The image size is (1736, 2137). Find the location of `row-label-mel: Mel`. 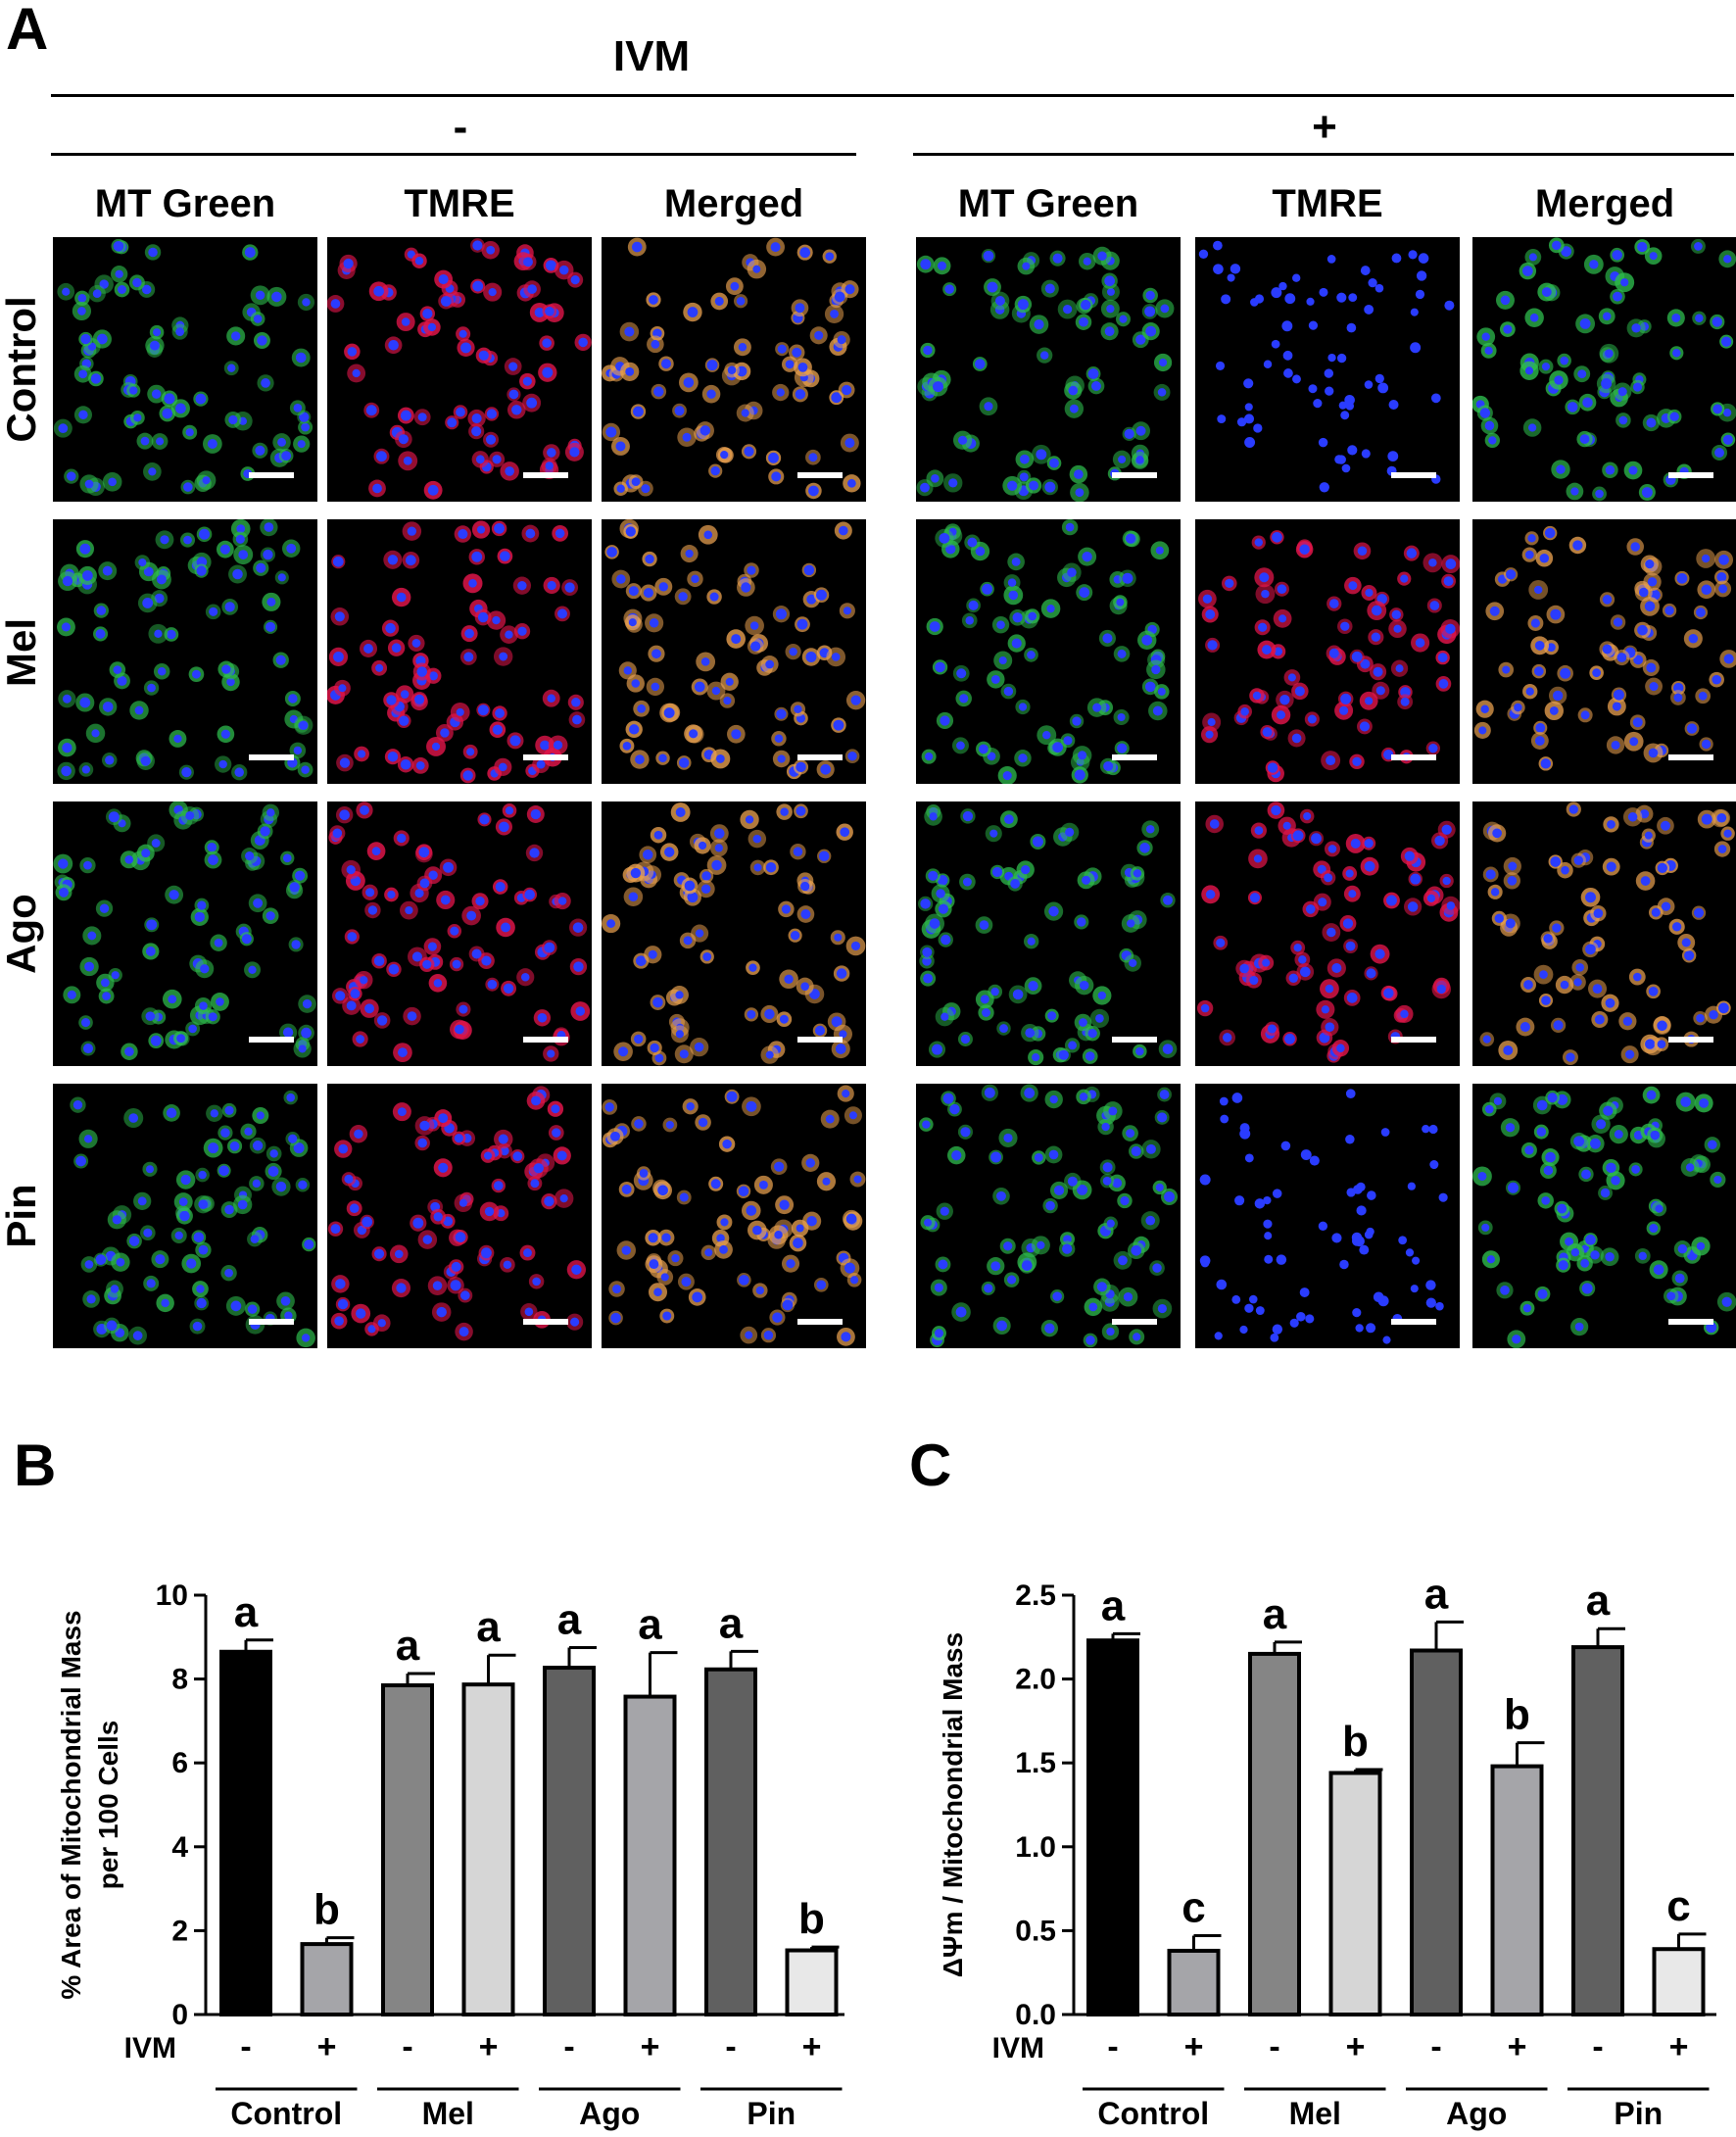

row-label-mel: Mel is located at coordinates (22, 652).